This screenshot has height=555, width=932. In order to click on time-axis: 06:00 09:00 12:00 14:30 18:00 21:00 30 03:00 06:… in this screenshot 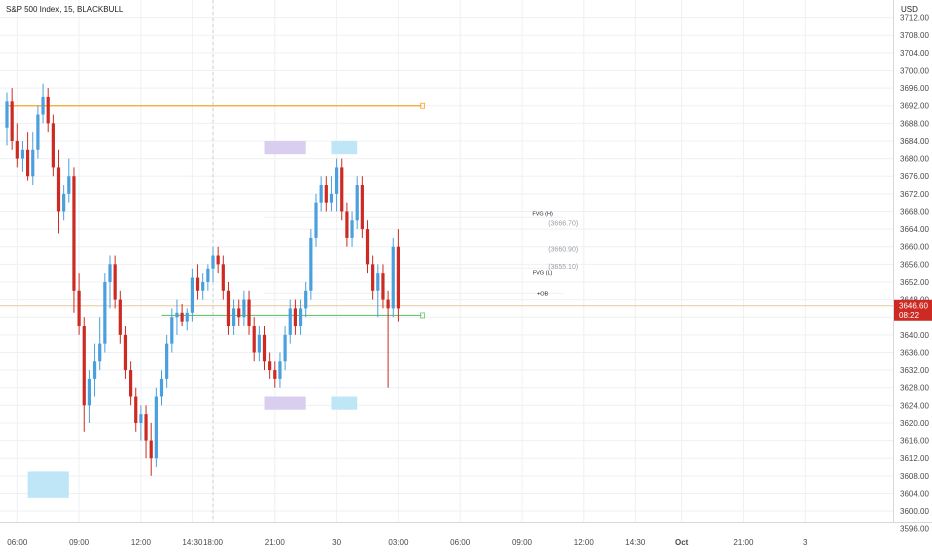, I will do `click(407, 542)`.